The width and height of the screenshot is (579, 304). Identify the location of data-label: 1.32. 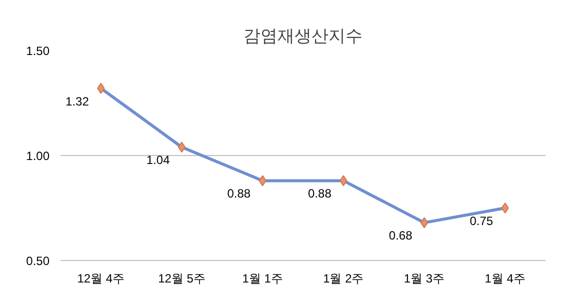
(78, 101).